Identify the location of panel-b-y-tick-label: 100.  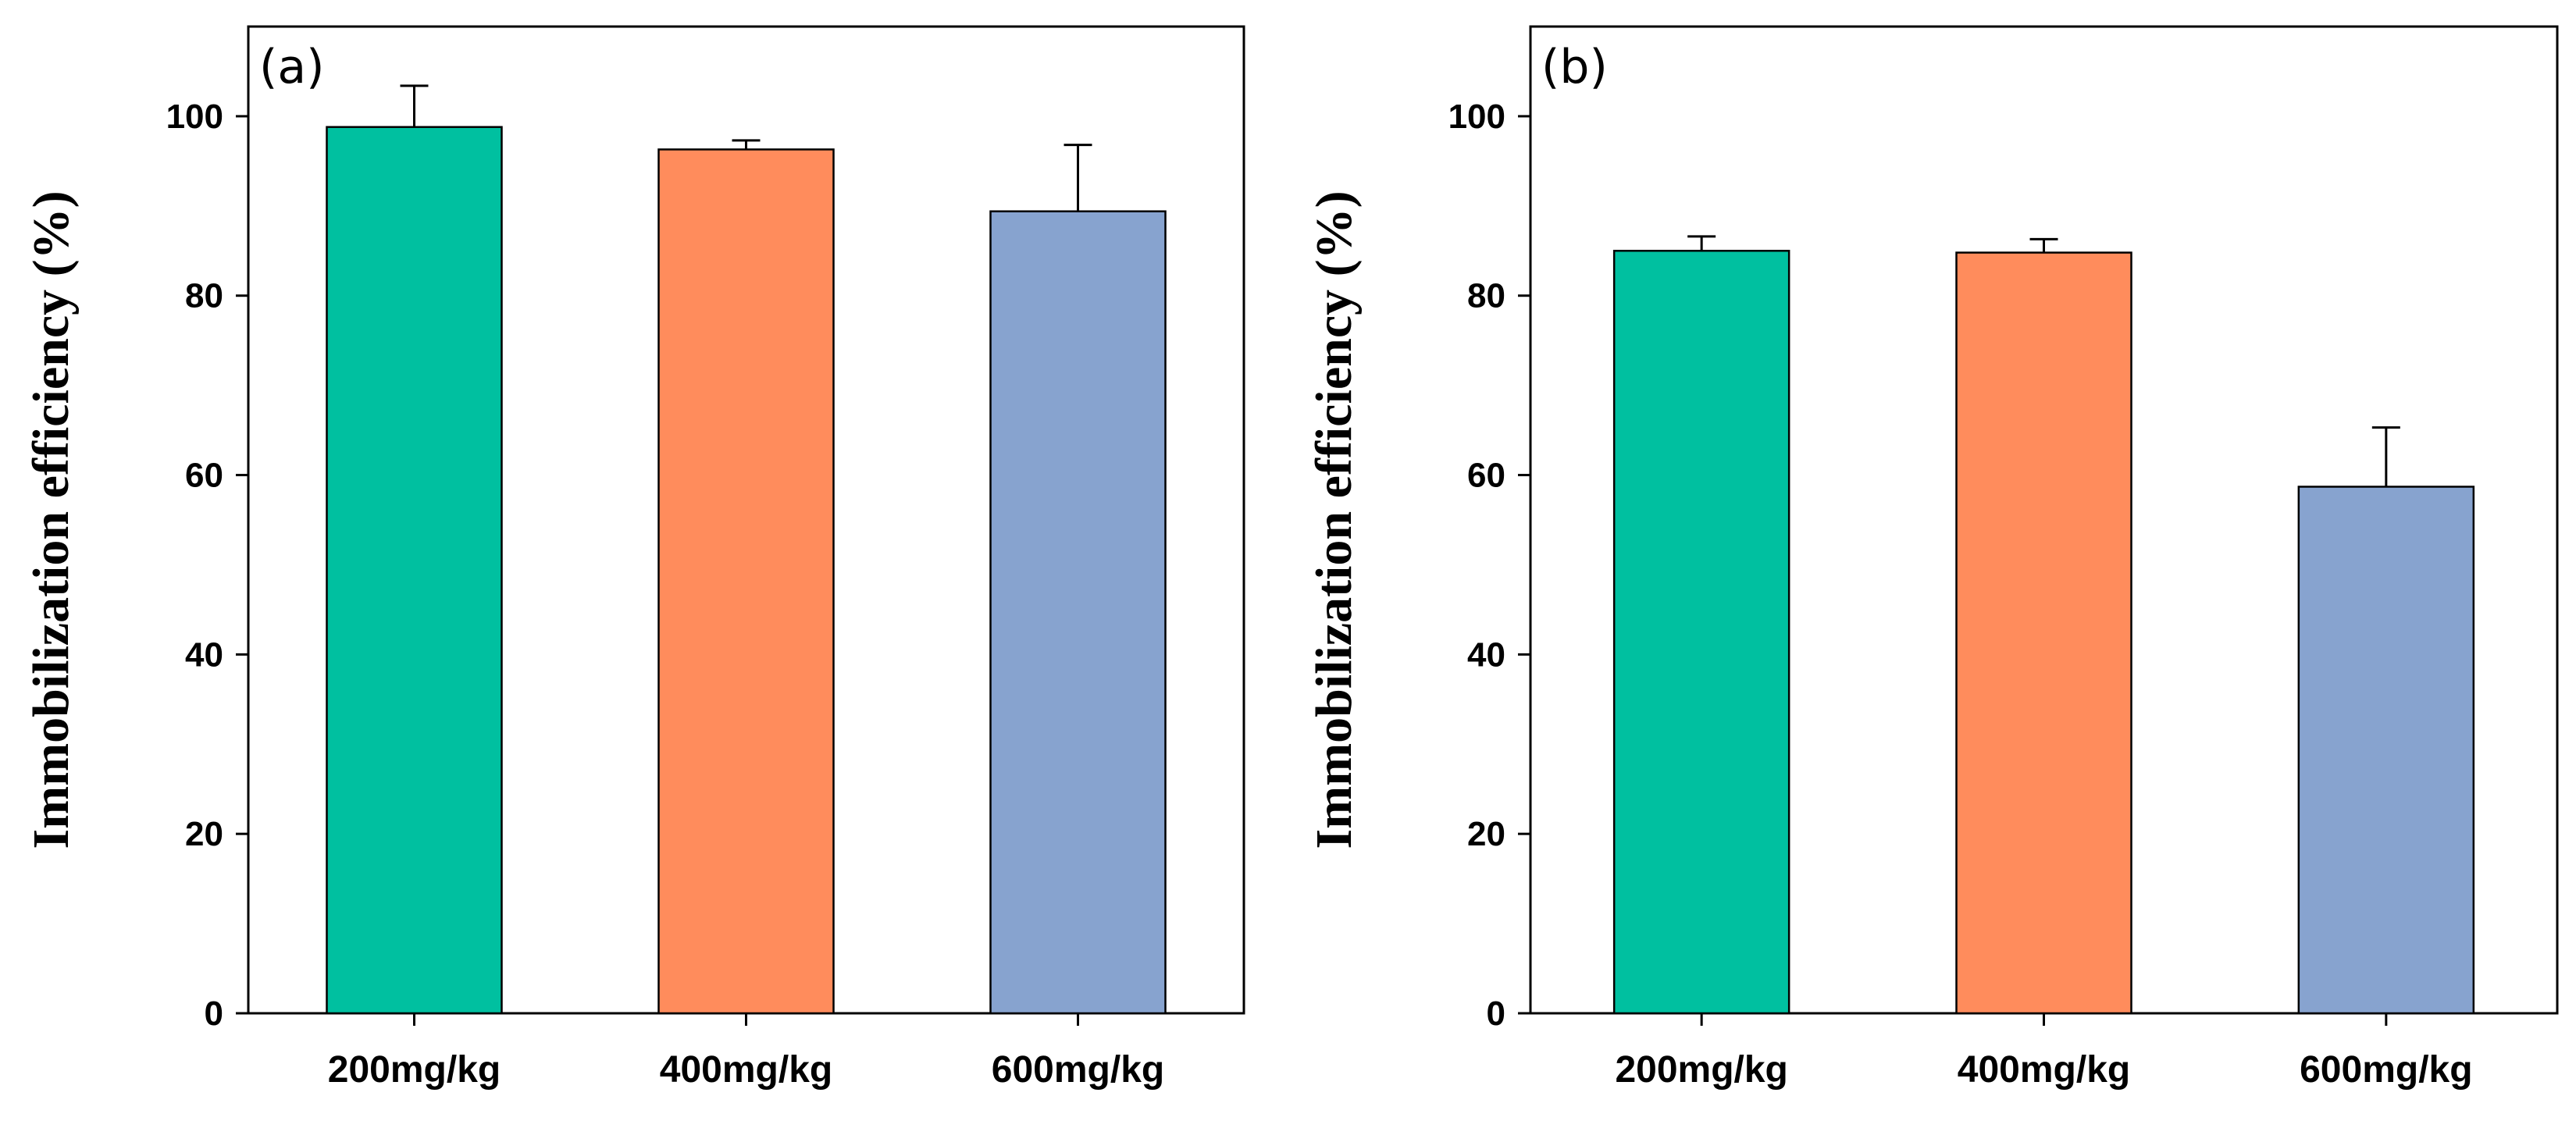
(1476, 117).